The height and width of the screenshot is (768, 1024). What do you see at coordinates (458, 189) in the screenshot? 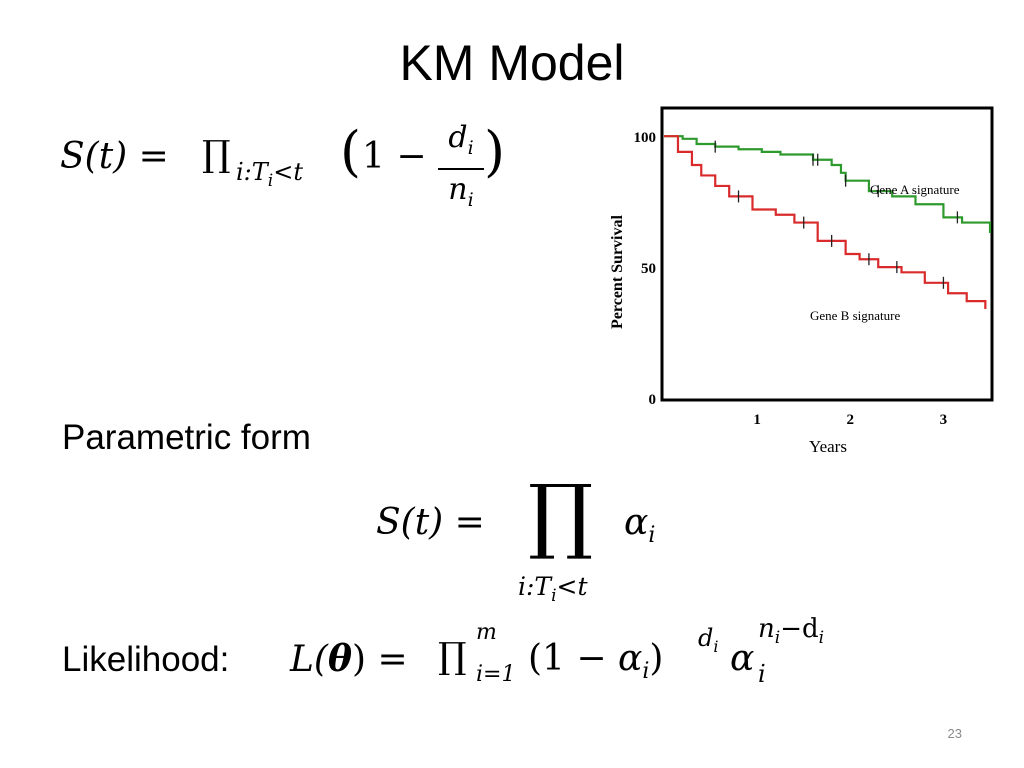
I see `eq1-den: n` at bounding box center [458, 189].